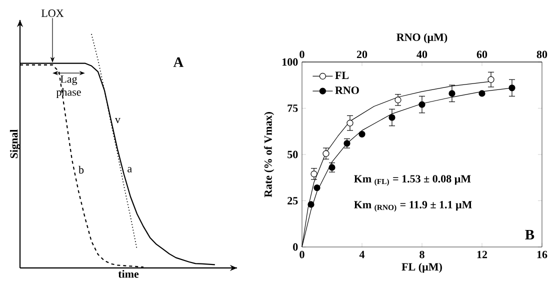 Image resolution: width=550 pixels, height=300 pixels. What do you see at coordinates (128, 274) in the screenshot?
I see `x-axis-title: time` at bounding box center [128, 274].